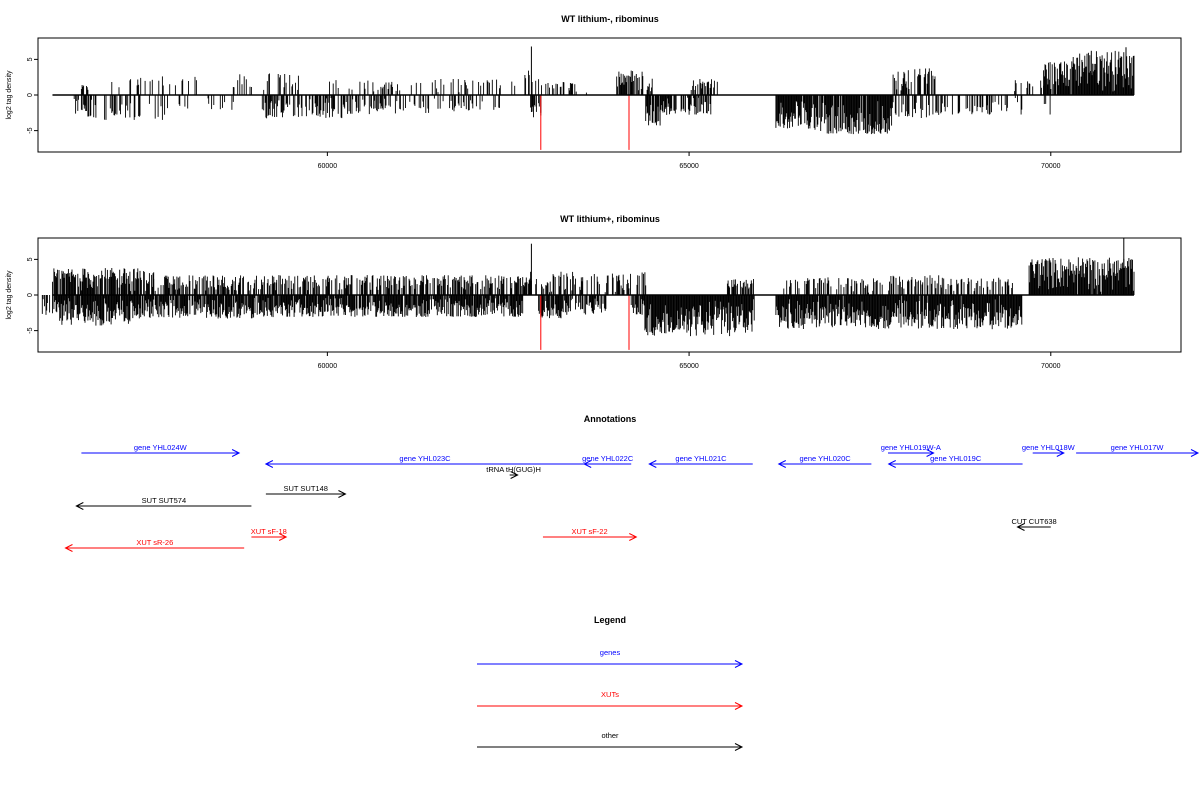 The width and height of the screenshot is (1200, 800). What do you see at coordinates (956, 458) in the screenshot?
I see `feature-label: gene YHL019C` at bounding box center [956, 458].